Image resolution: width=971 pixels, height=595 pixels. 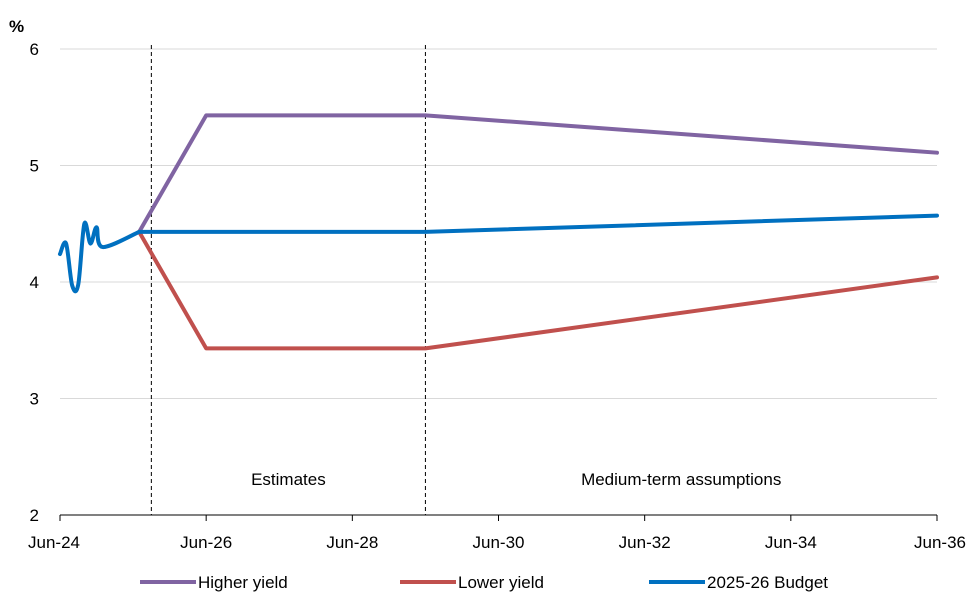 I want to click on x-tick-label: Jun-36, so click(x=940, y=542).